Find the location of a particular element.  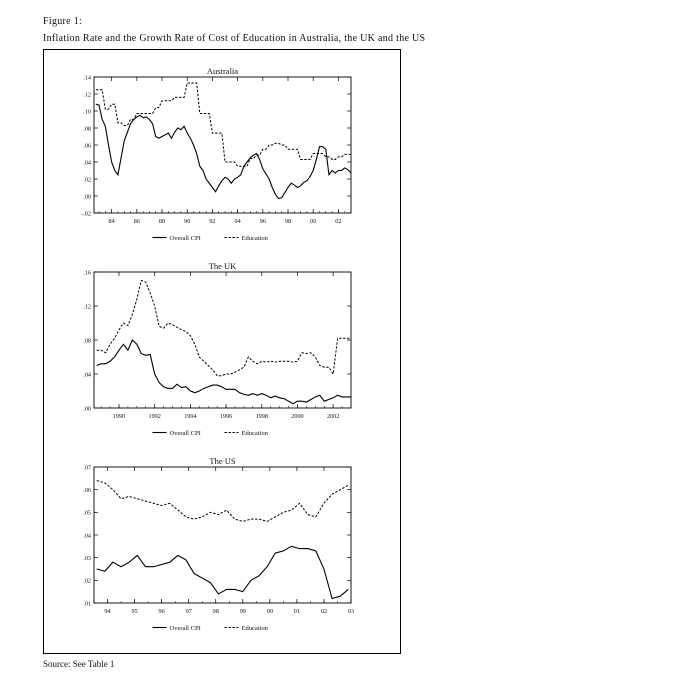

y-tick-label: .10 is located at coordinates (87, 111).